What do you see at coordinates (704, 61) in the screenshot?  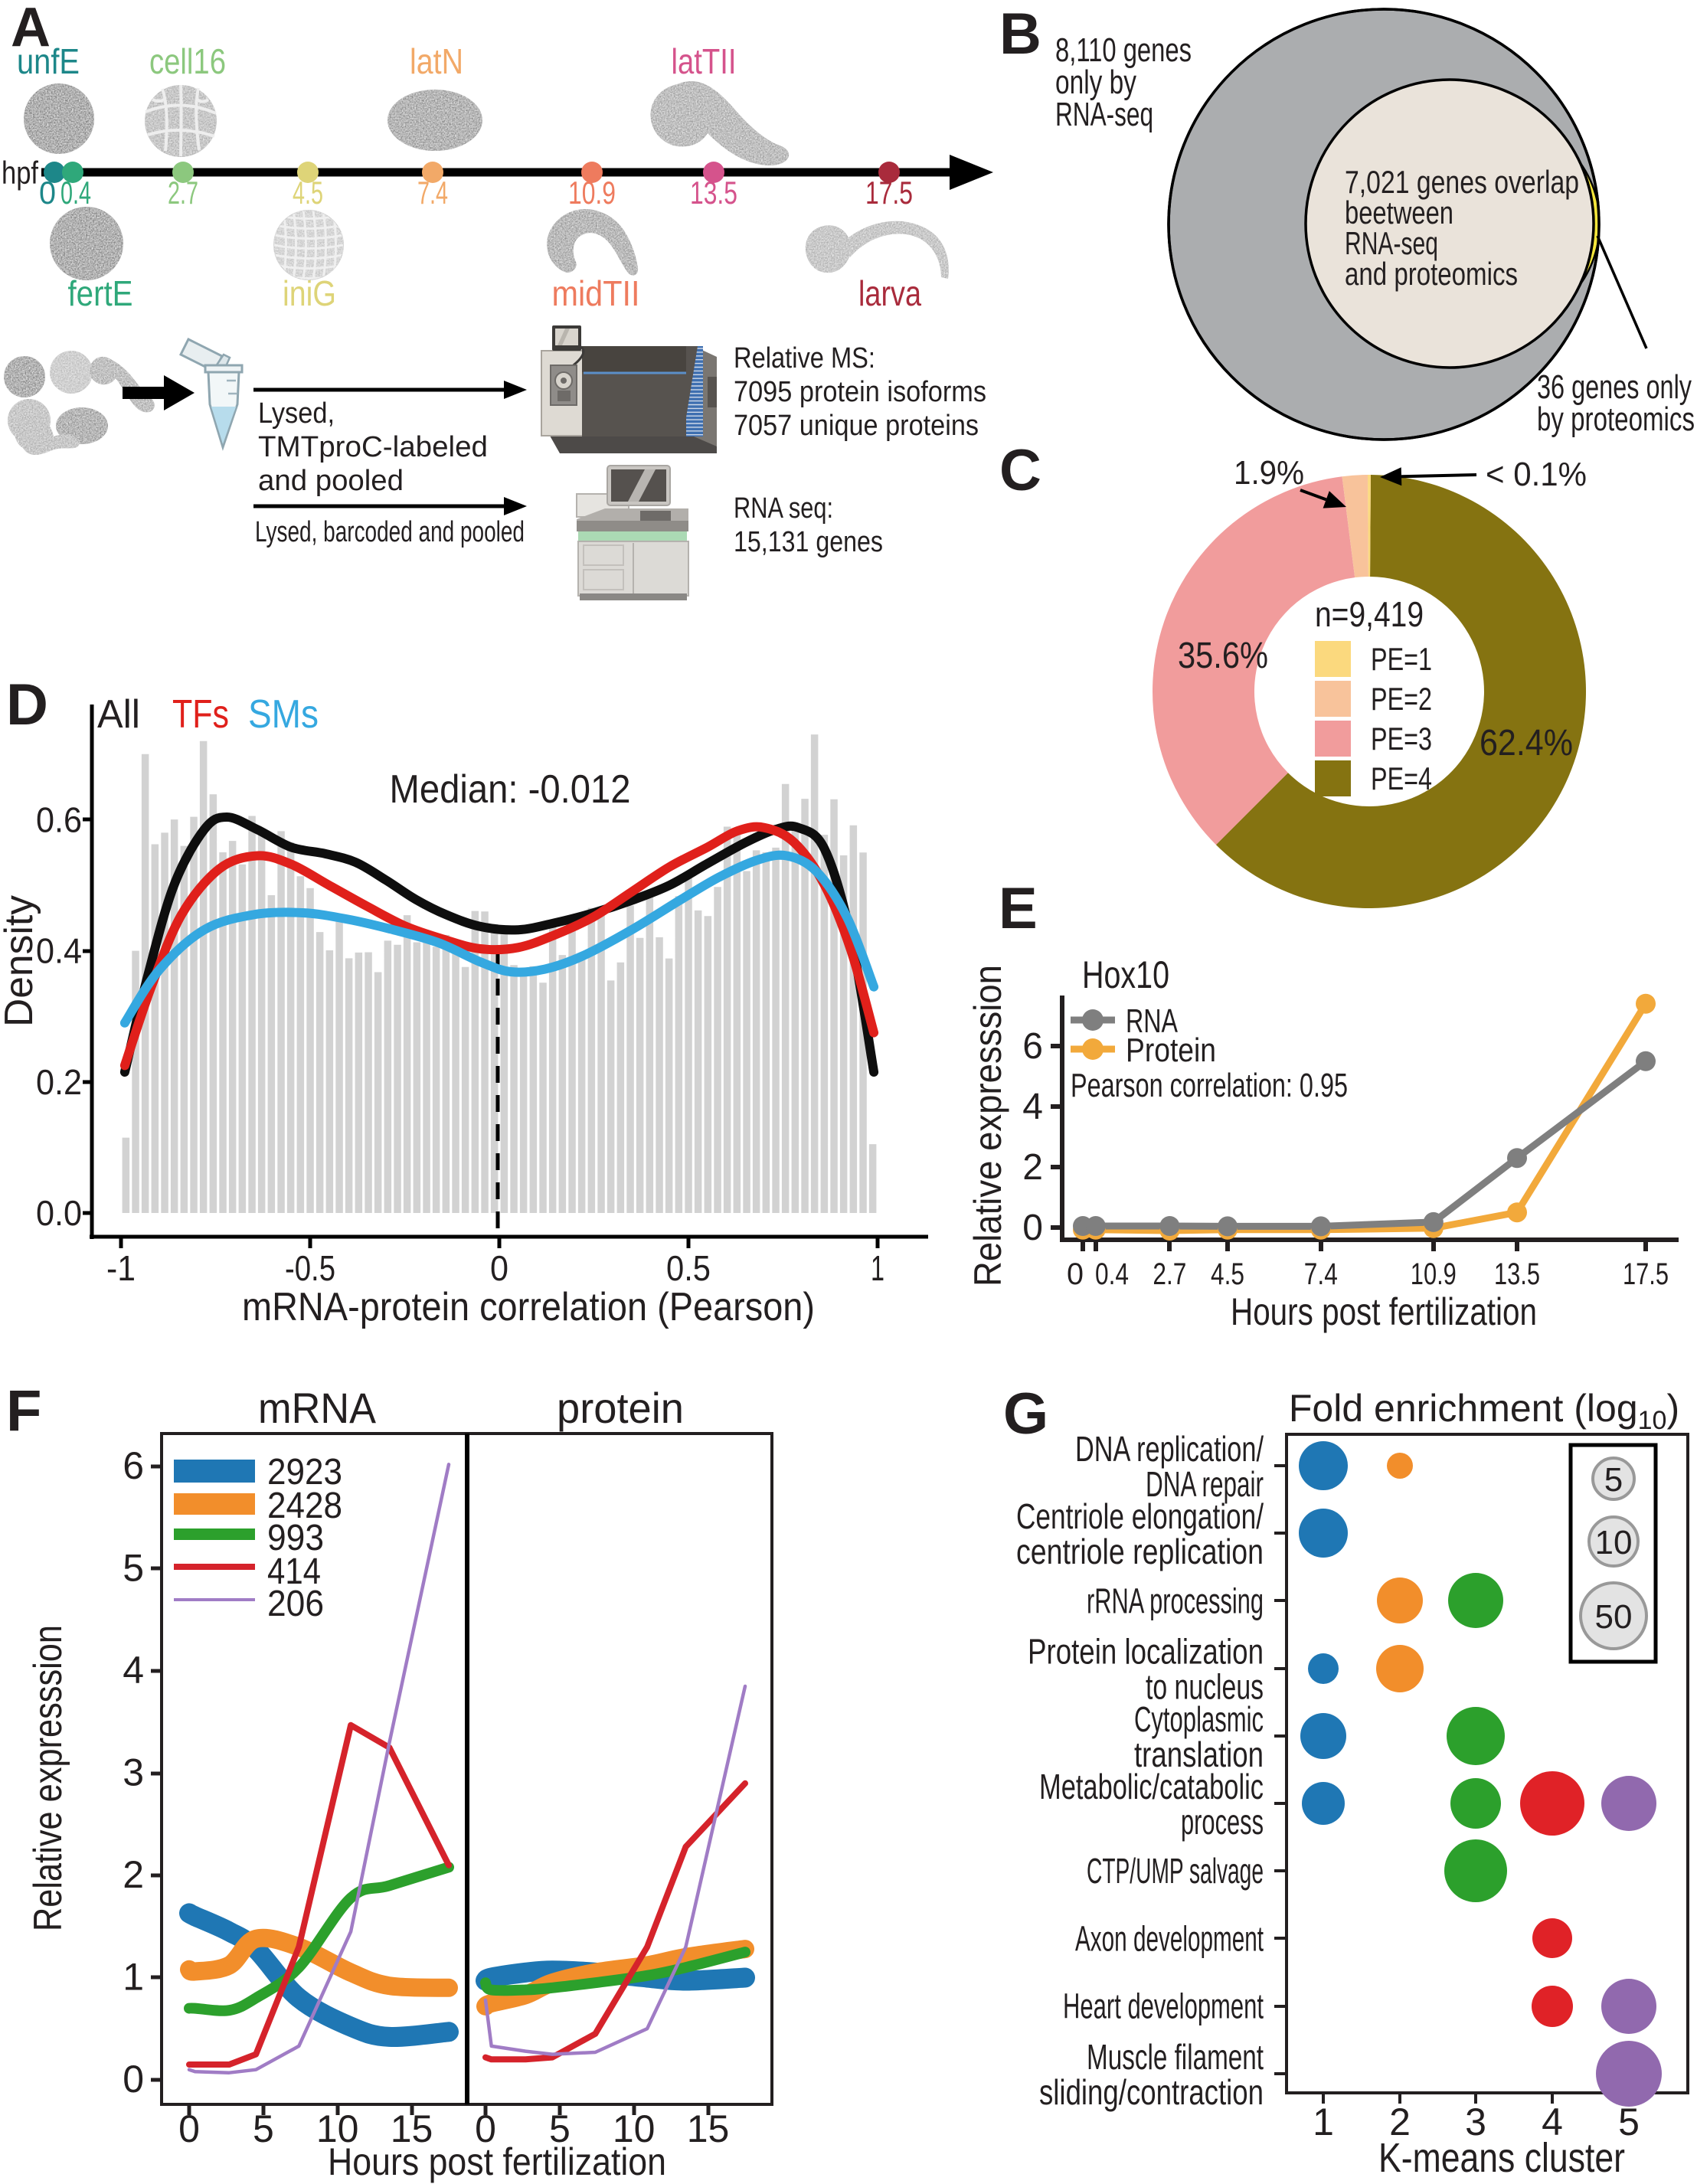 I see `svg-text: latTII` at bounding box center [704, 61].